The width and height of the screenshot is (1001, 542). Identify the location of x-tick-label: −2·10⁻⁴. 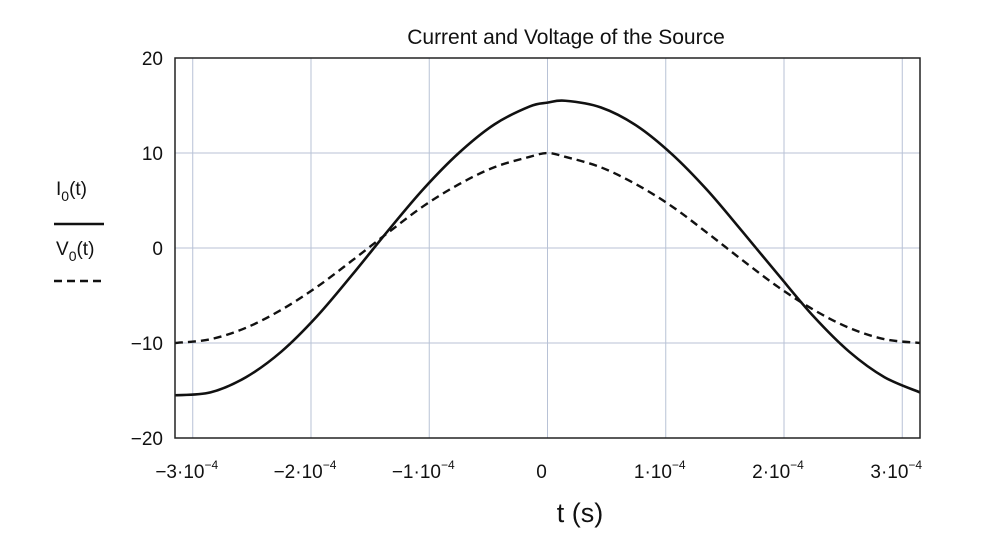
(305, 470).